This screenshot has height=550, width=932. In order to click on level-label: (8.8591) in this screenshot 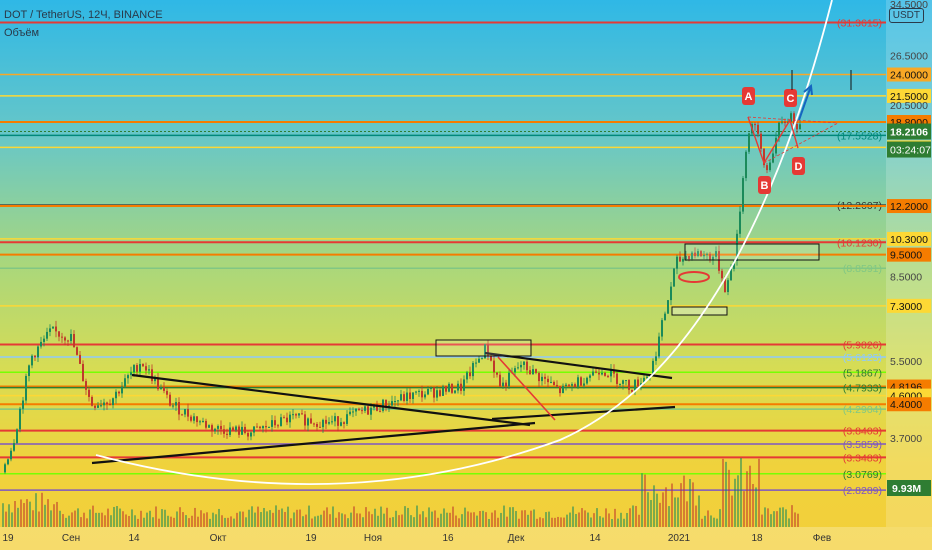, I will do `click(862, 269)`.